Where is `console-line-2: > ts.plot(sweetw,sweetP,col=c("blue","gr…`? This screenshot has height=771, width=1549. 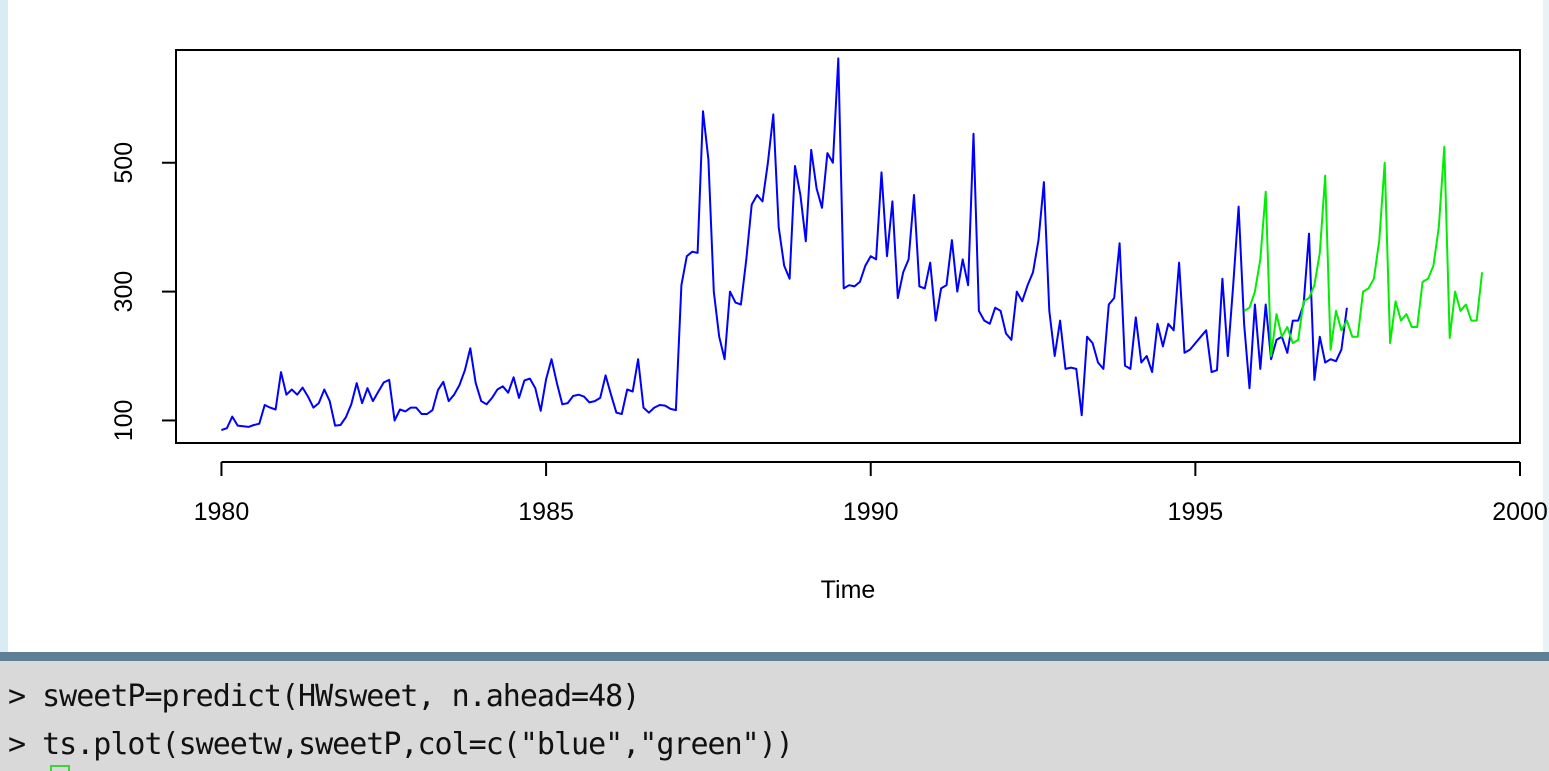
console-line-2: > ts.plot(sweetw,sweetP,col=c("blue","gr… is located at coordinates (401, 744).